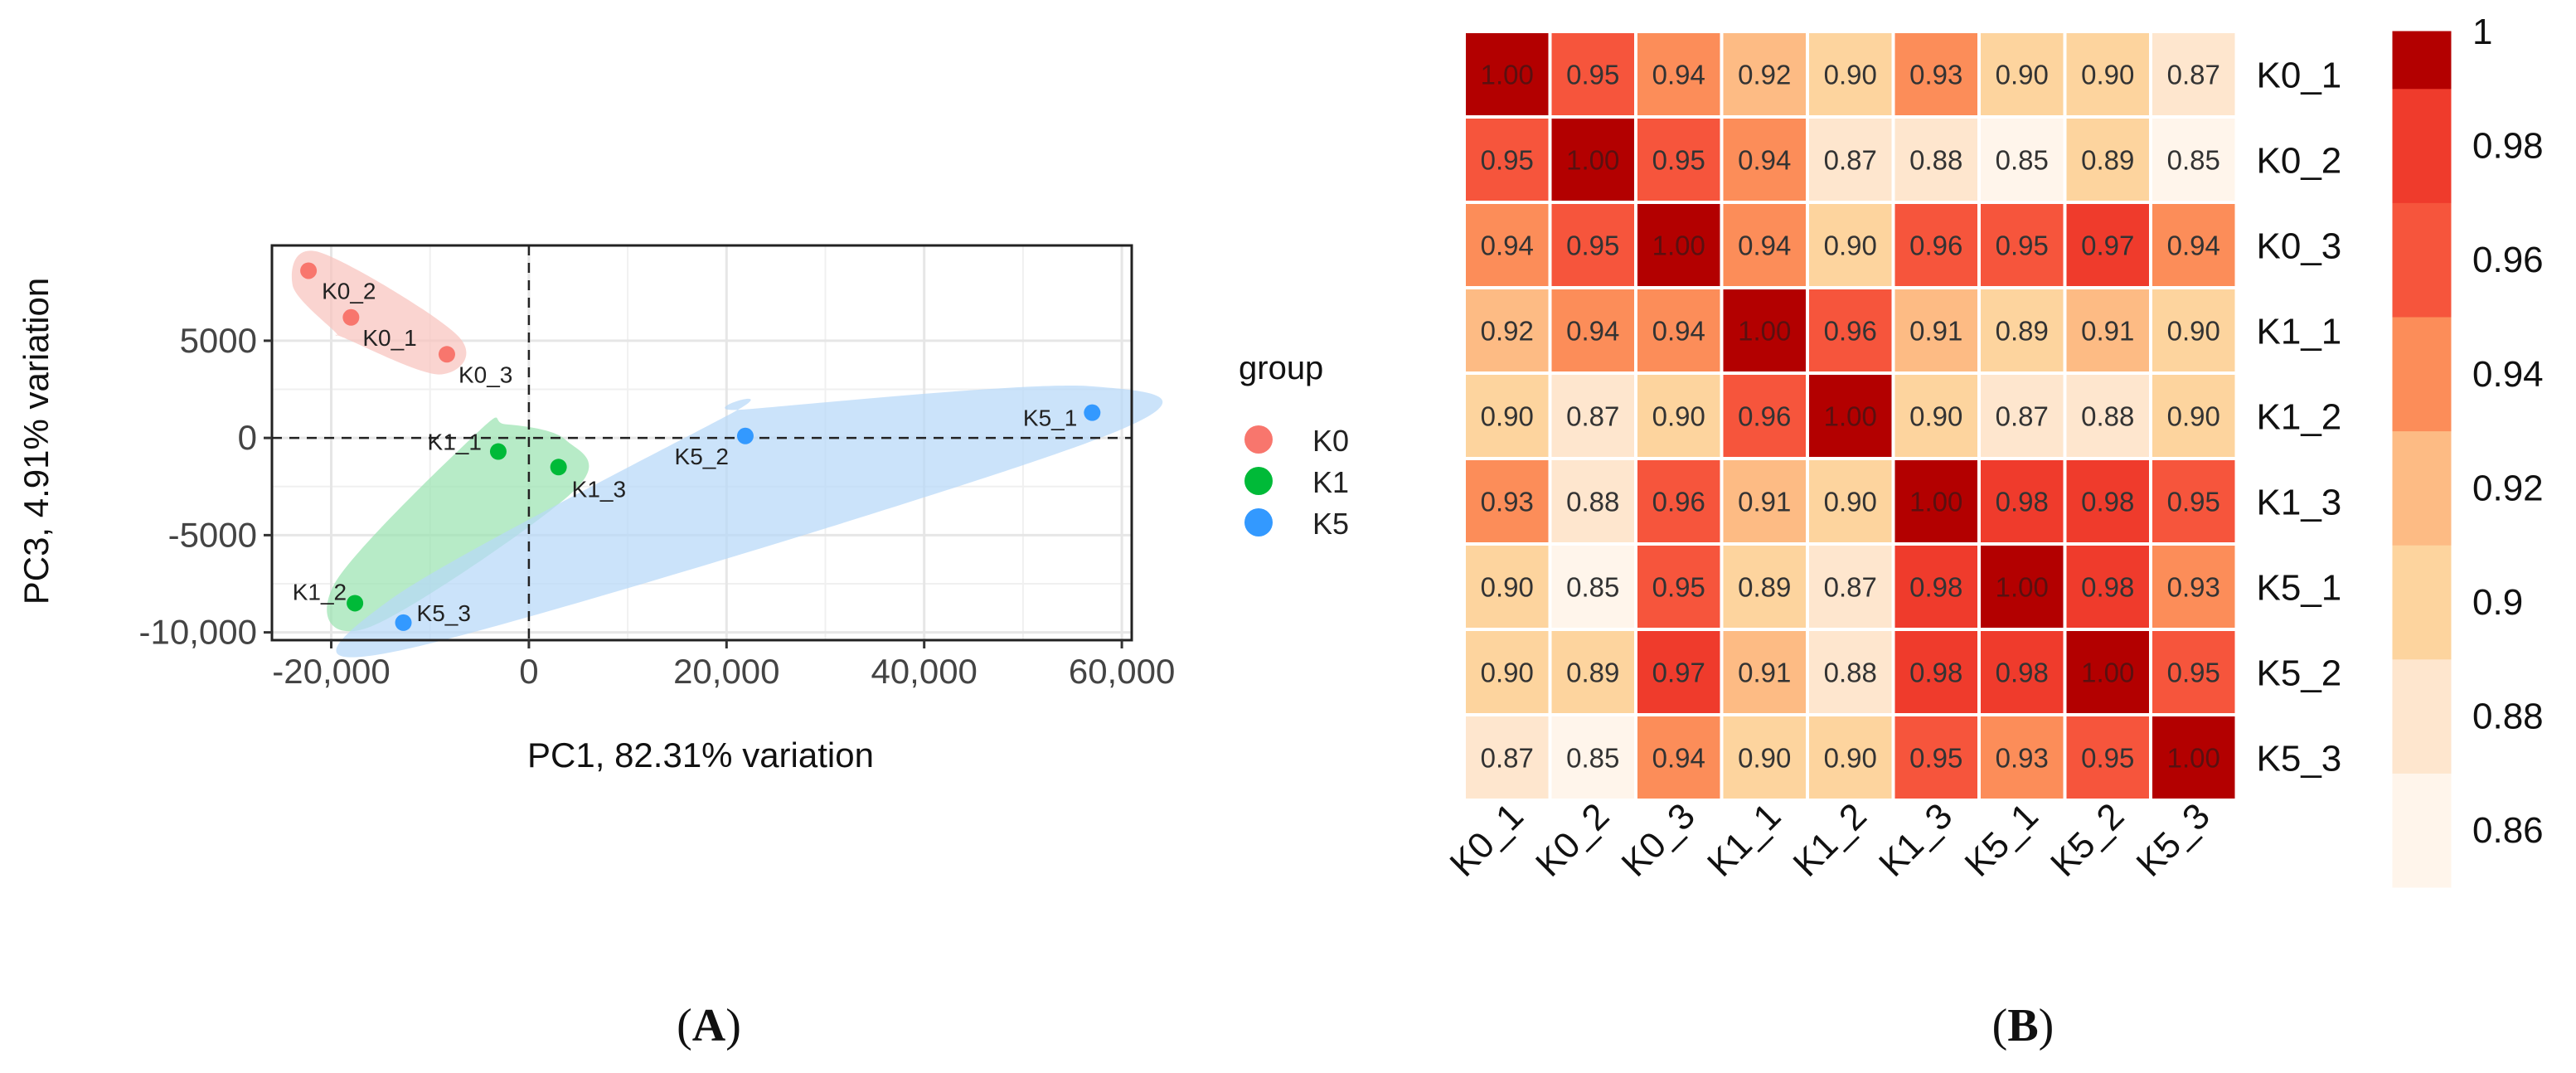 Image resolution: width=2576 pixels, height=1073 pixels. I want to click on pca-y-tick-label: -5000, so click(212, 534).